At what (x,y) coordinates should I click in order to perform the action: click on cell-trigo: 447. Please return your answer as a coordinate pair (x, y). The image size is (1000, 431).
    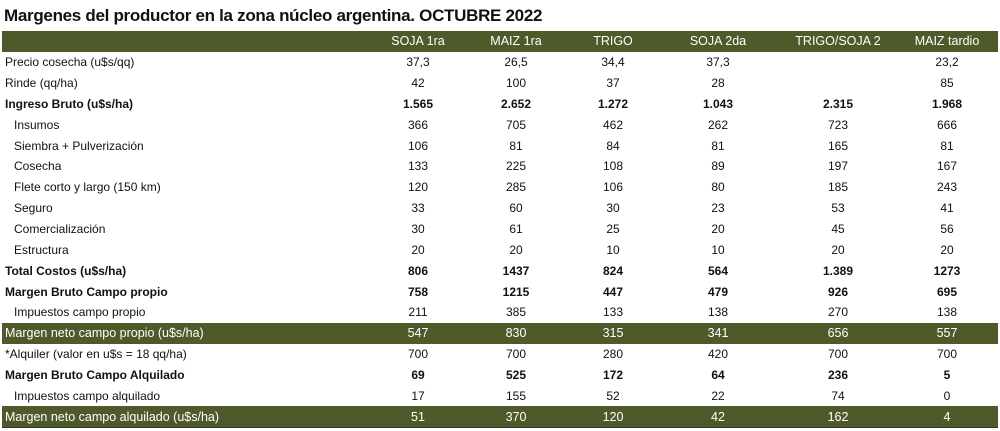
    Looking at the image, I should click on (613, 291).